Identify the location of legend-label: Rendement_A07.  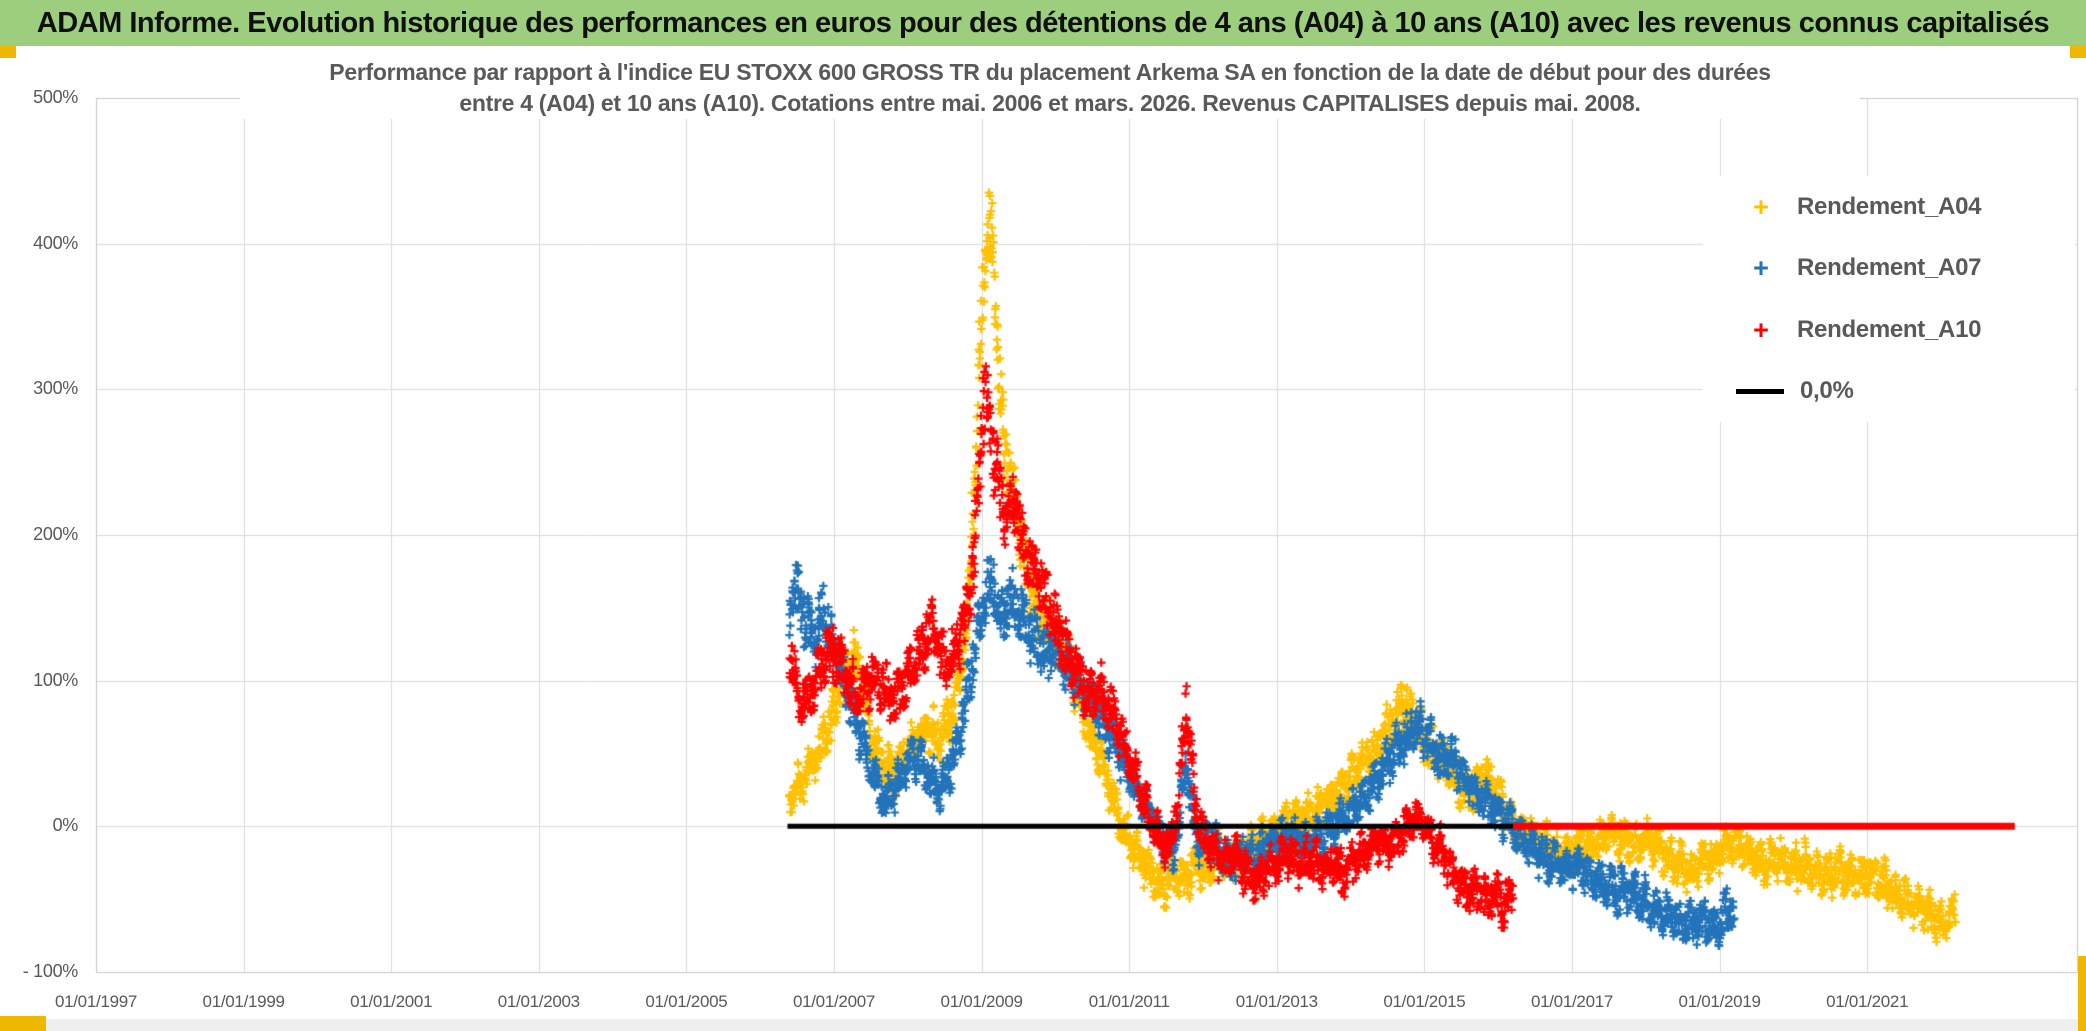
(1889, 268).